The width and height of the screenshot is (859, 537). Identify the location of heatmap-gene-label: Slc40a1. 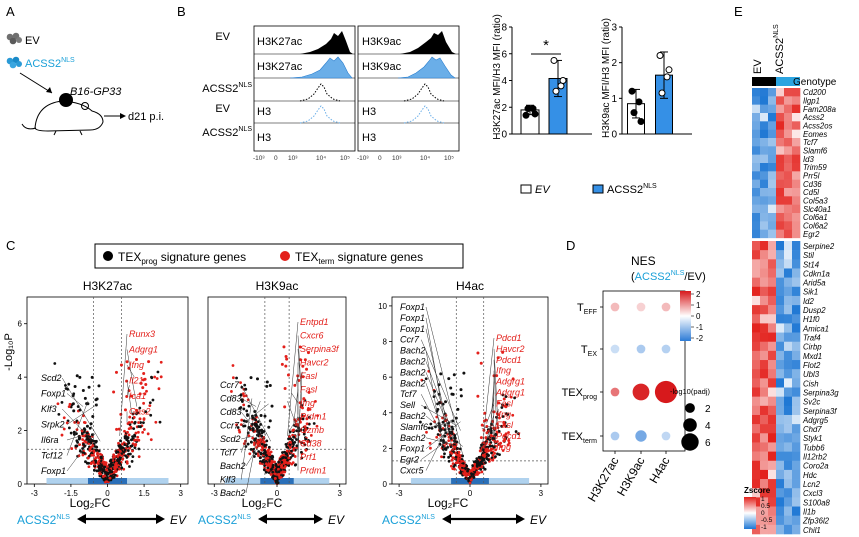
(817, 209).